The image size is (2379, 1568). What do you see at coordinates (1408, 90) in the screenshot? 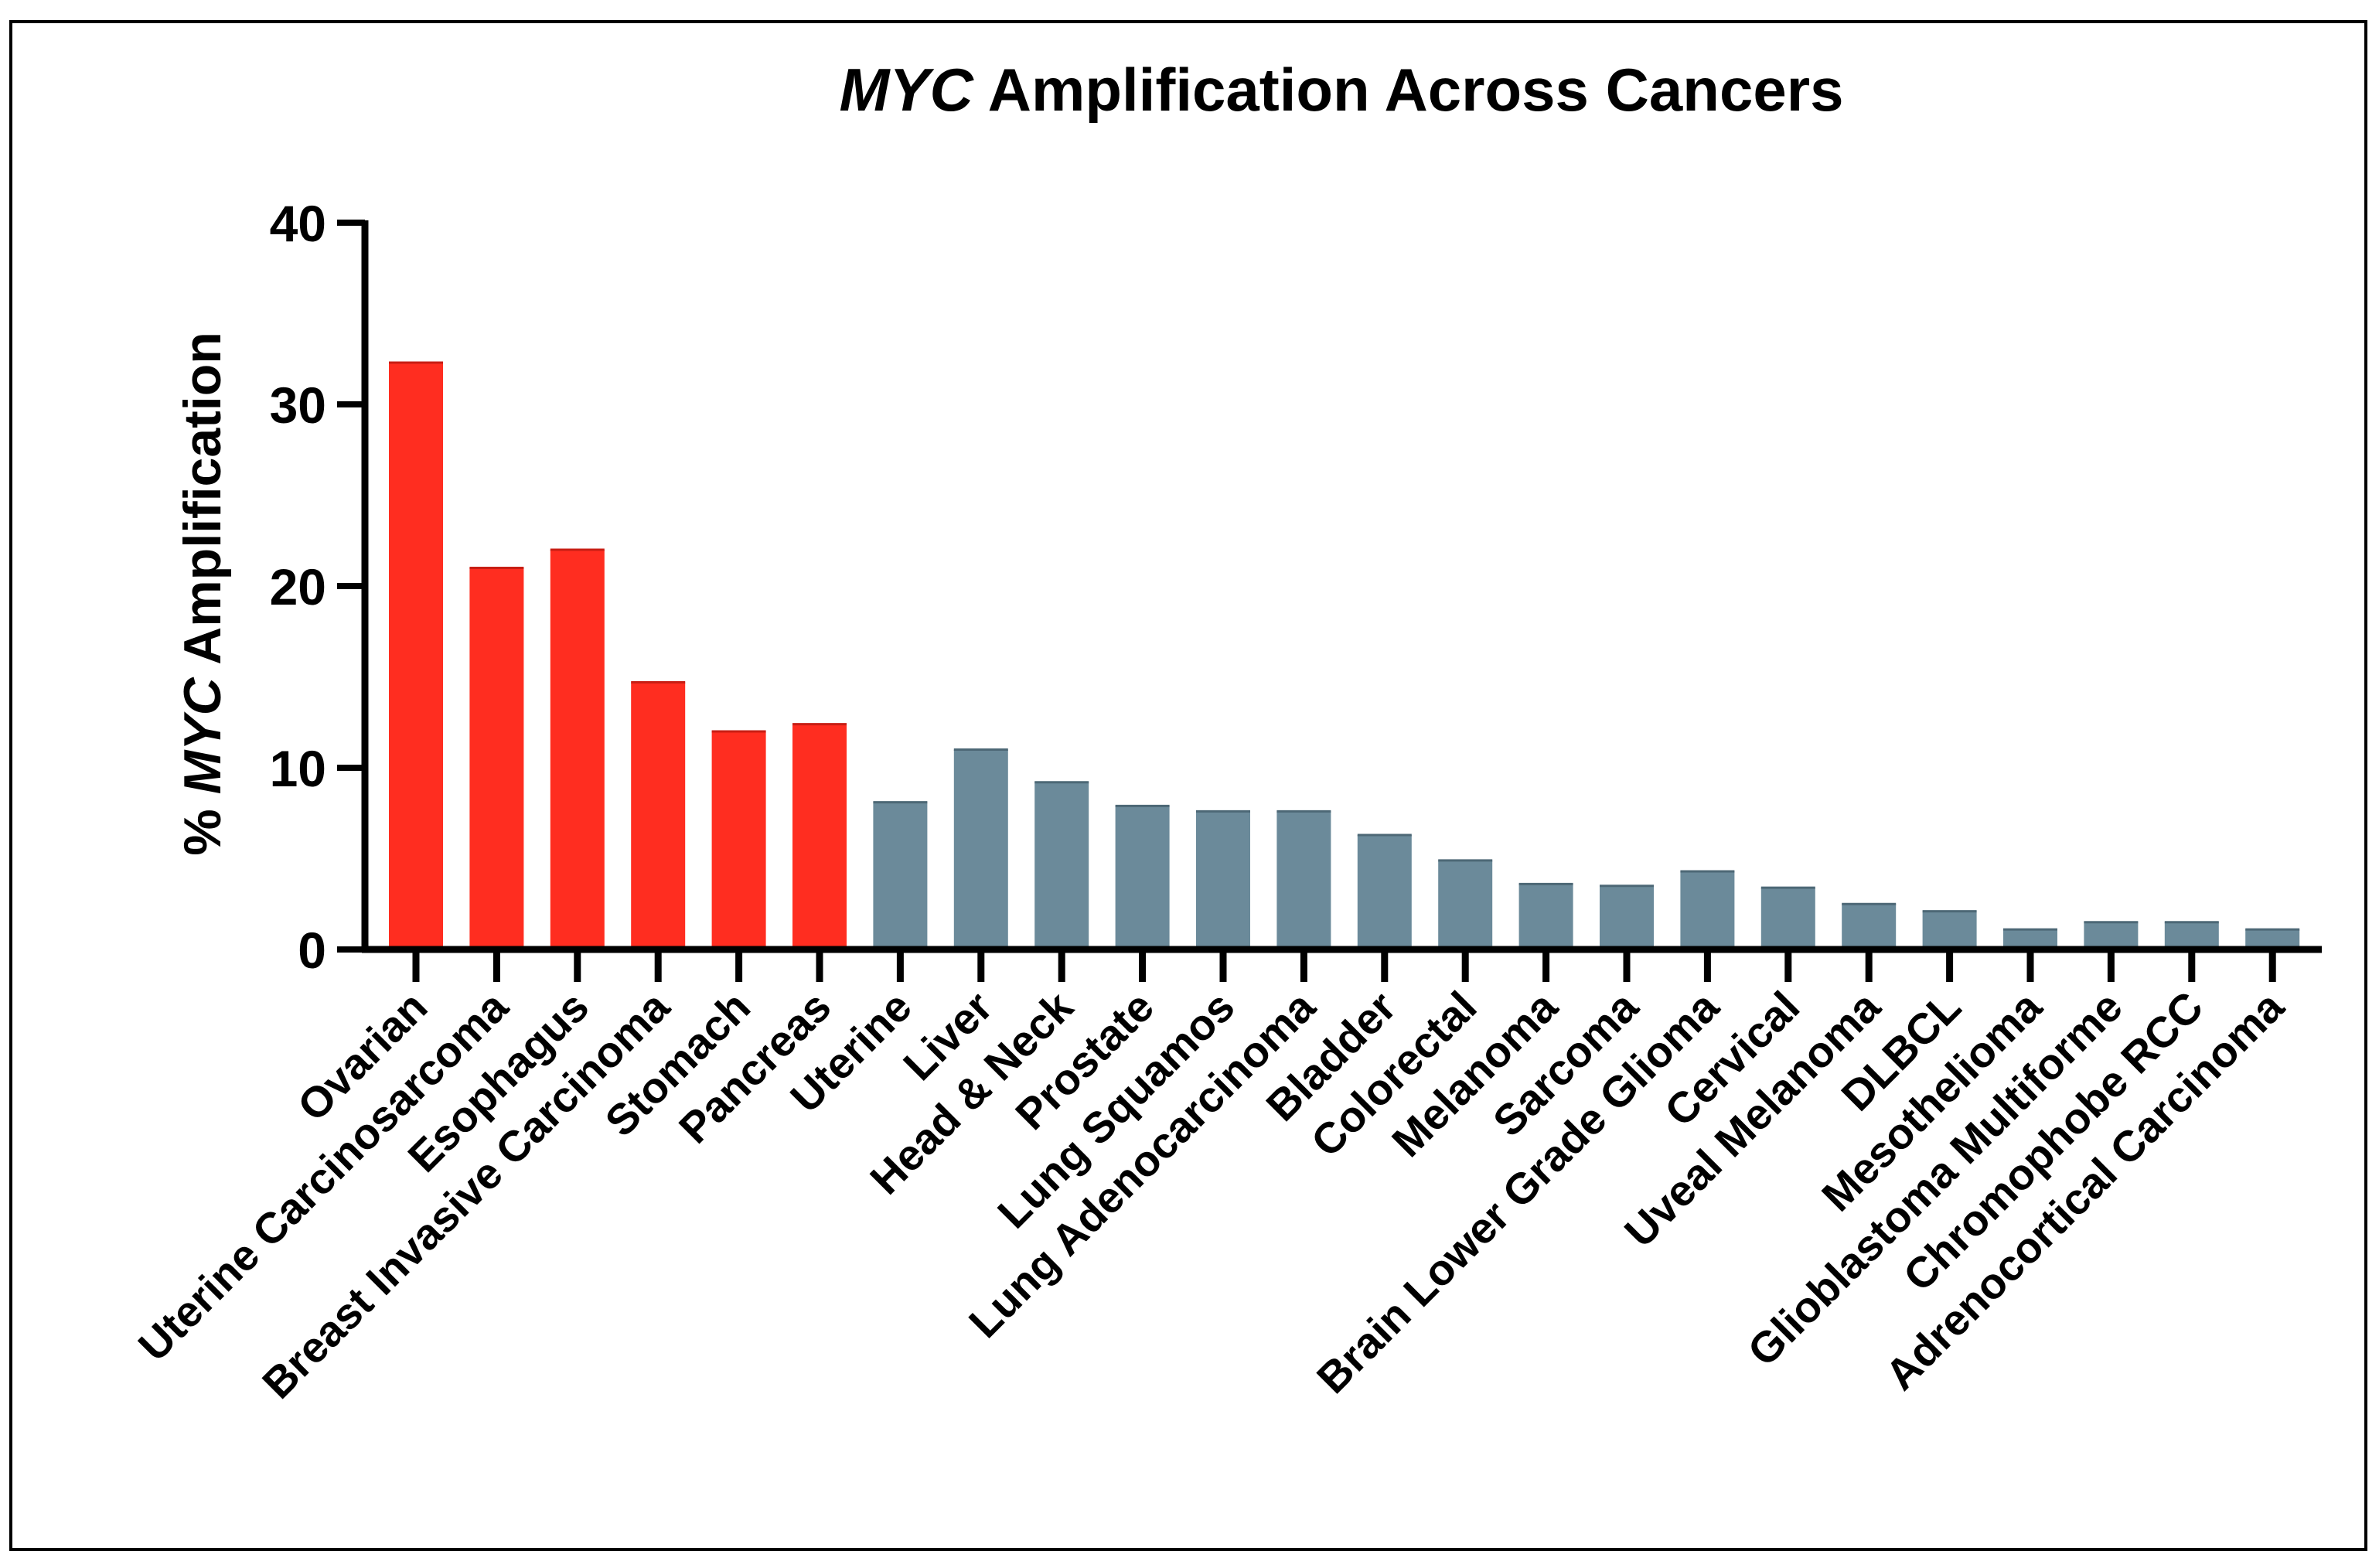
I see `chart-title-rest: Amplification Across Cancers` at bounding box center [1408, 90].